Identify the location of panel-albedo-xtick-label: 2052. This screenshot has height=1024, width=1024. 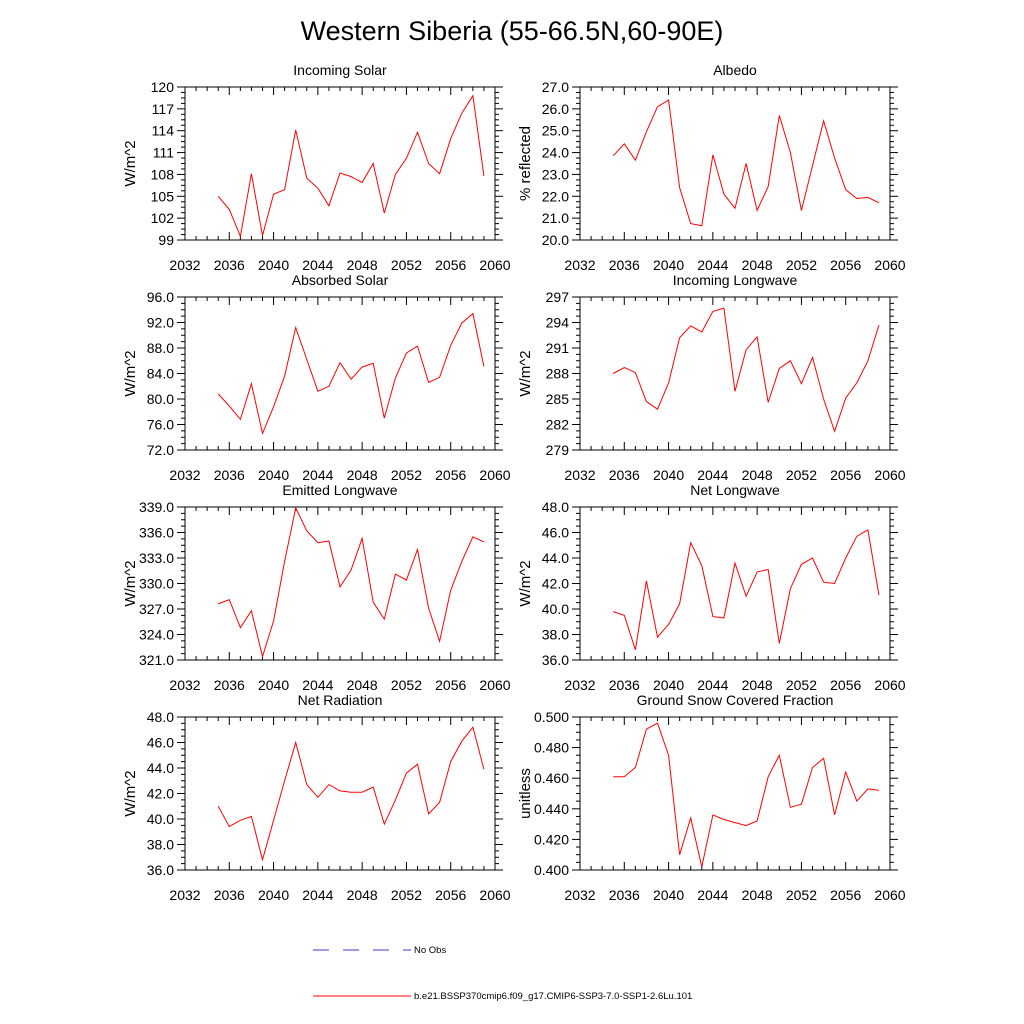
(801, 265).